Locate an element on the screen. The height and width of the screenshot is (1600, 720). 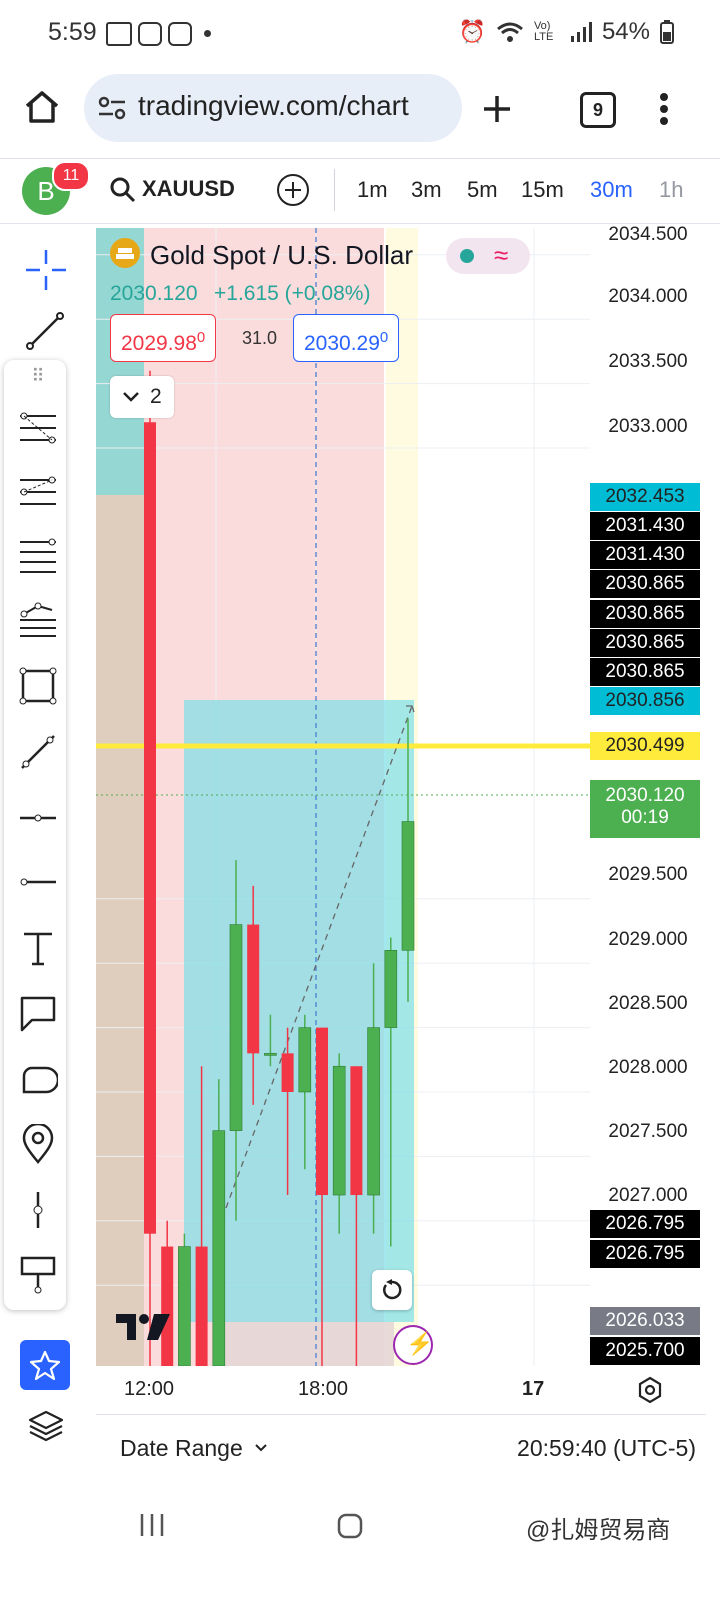
vertical-line-icon is located at coordinates (38, 1210).